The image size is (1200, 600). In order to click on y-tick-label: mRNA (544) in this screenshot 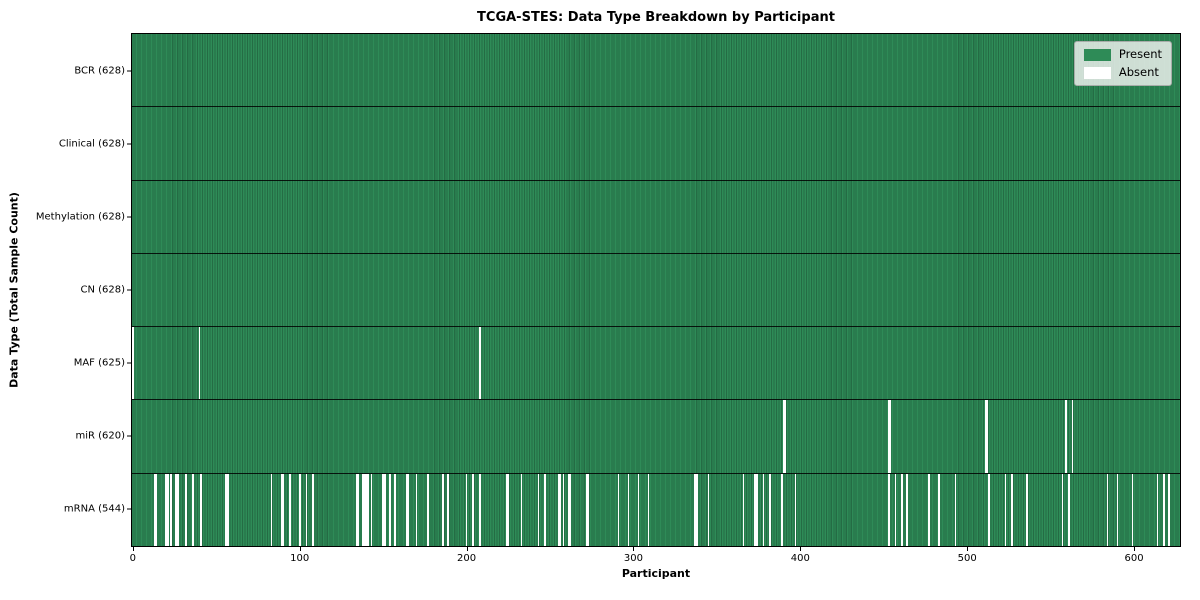, I will do `click(94, 509)`.